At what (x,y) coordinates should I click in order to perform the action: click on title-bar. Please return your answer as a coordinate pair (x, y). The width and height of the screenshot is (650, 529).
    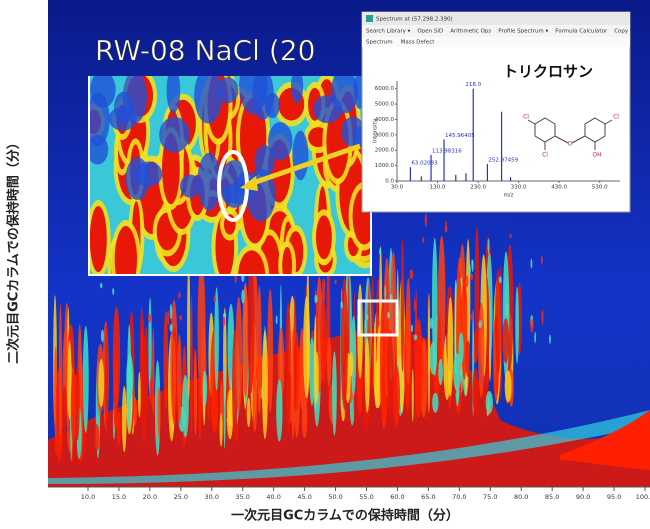
    Looking at the image, I should click on (496, 18).